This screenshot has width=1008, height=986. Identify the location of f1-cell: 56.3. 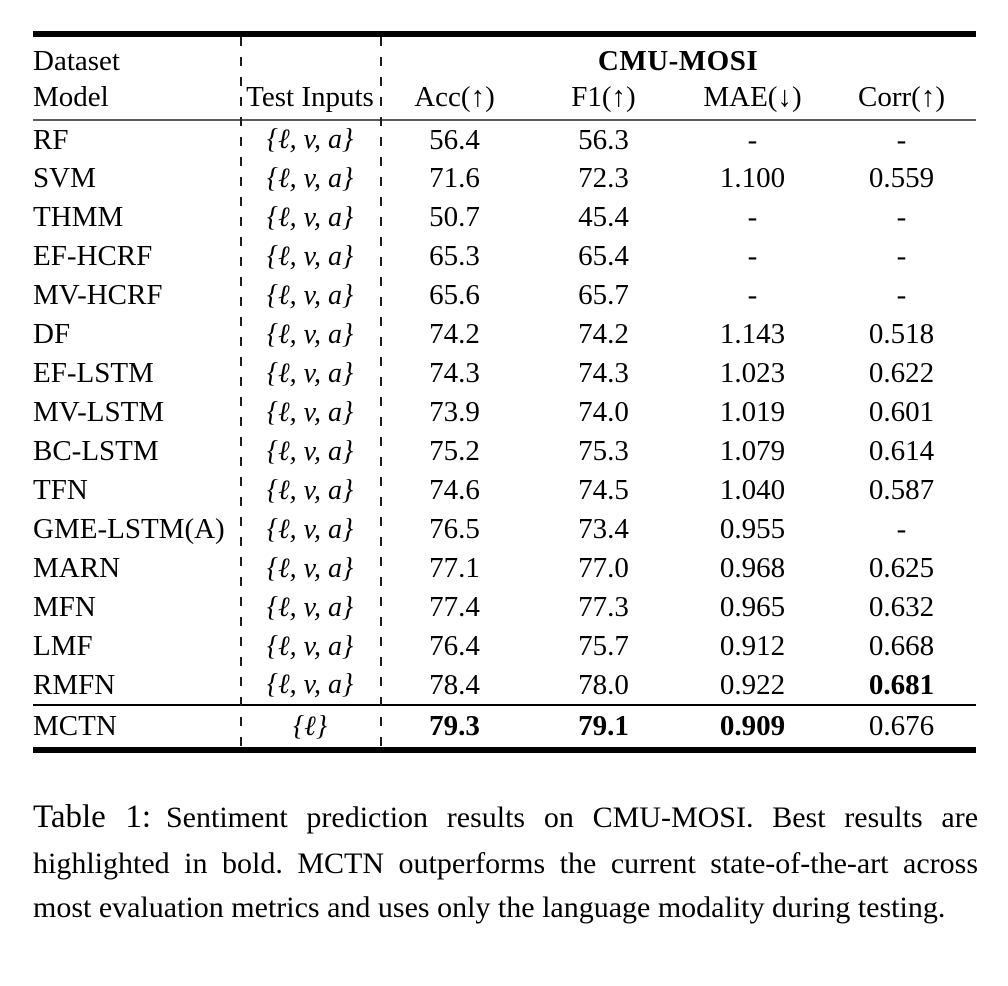
(603, 139).